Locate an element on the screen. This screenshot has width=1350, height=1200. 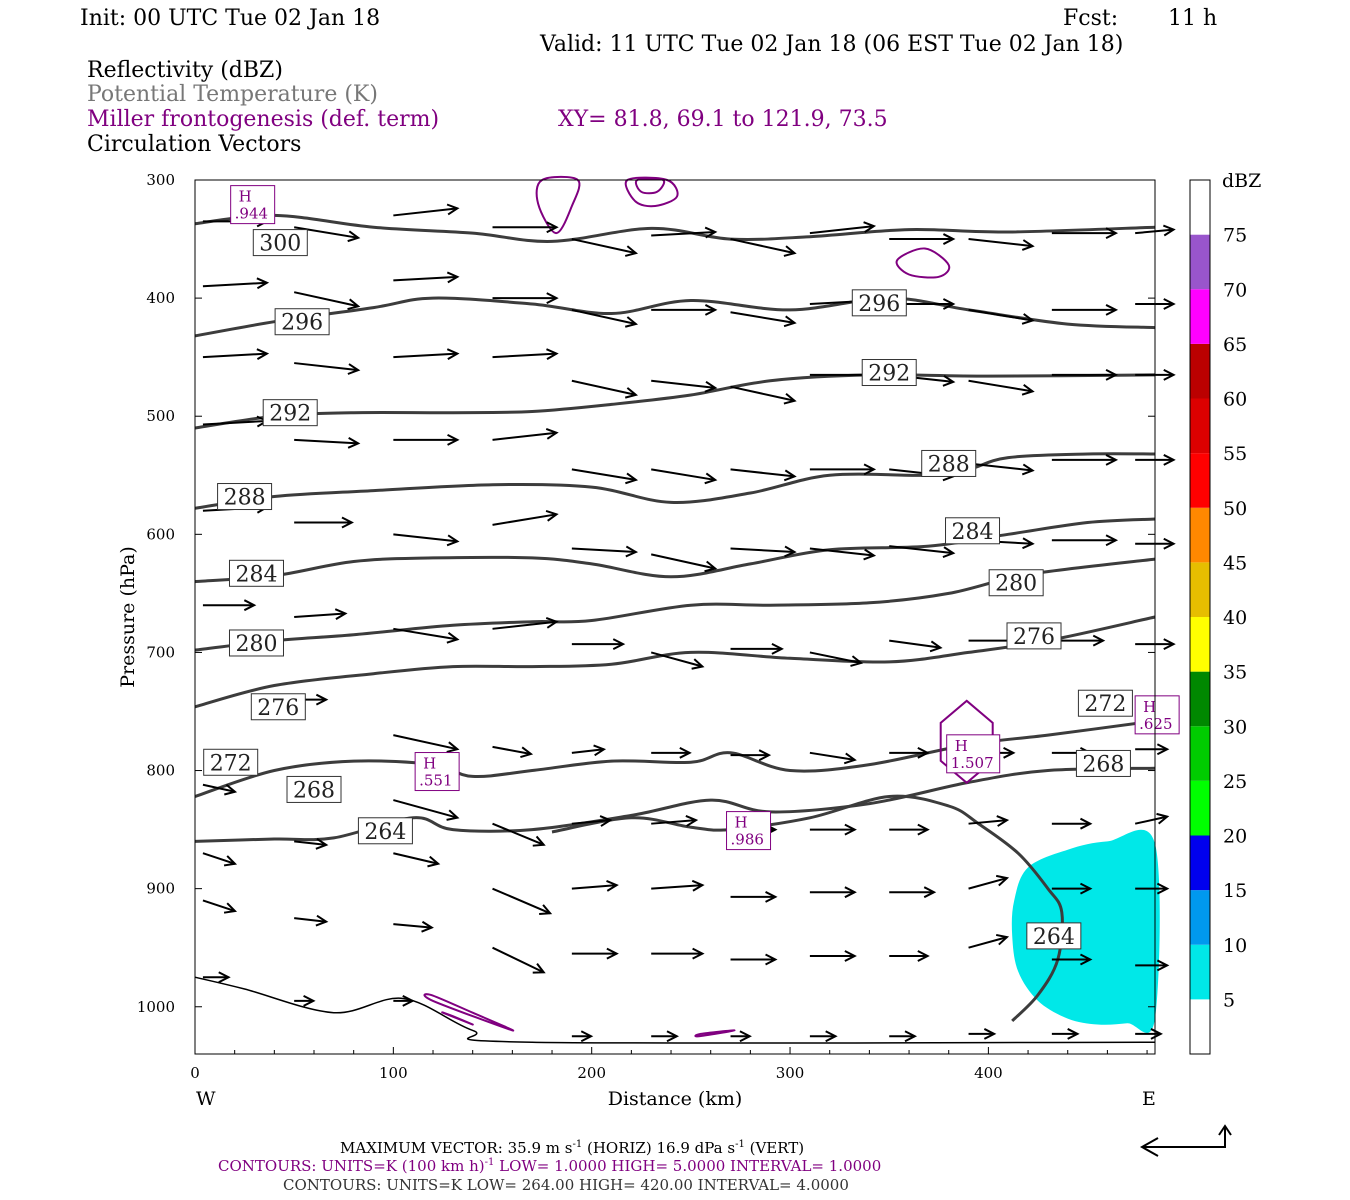
field-reflectivity: Reflectivity (dBZ) is located at coordinates (185, 70).